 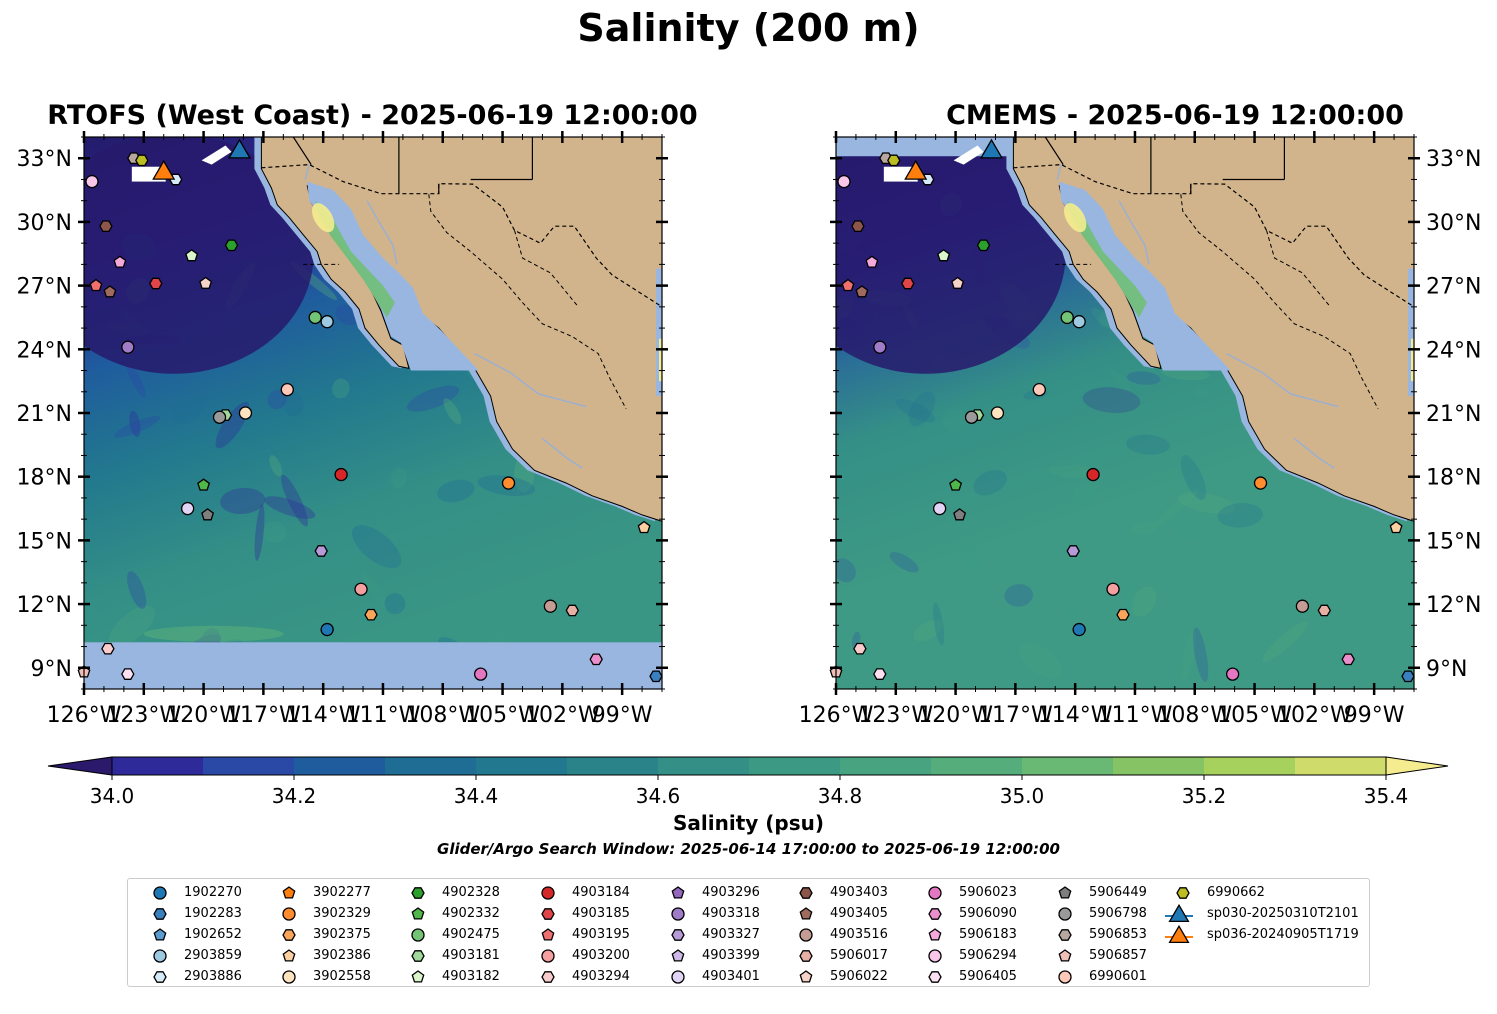 What do you see at coordinates (1374, 715) in the screenshot?
I see `lon-tick-label: 99°W` at bounding box center [1374, 715].